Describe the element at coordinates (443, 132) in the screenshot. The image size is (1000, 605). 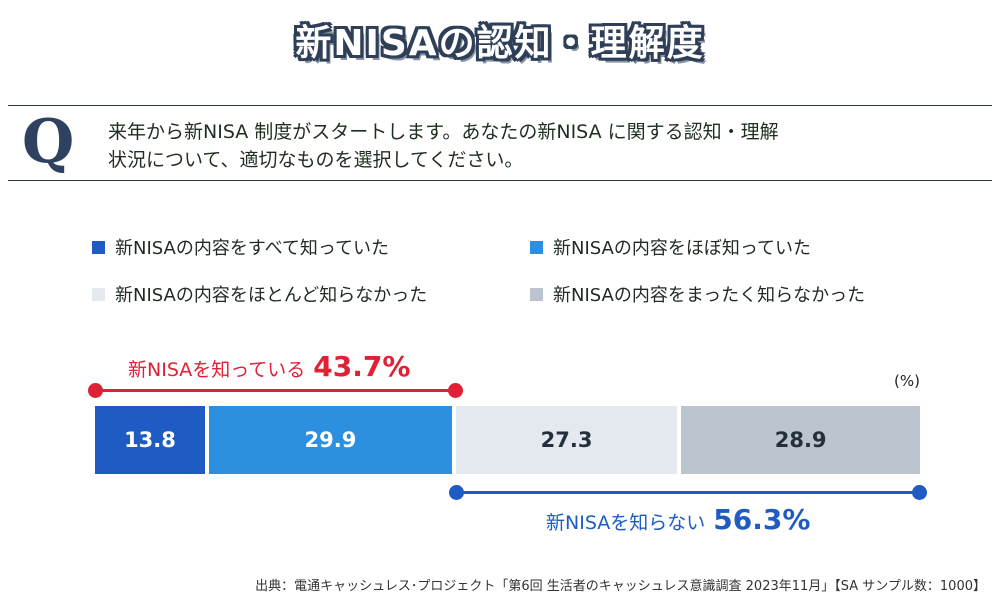
I see `question-text-line1: 来年から新NISA 制度がスタートします。あなたの新NISA に関する認知・理解` at that location.